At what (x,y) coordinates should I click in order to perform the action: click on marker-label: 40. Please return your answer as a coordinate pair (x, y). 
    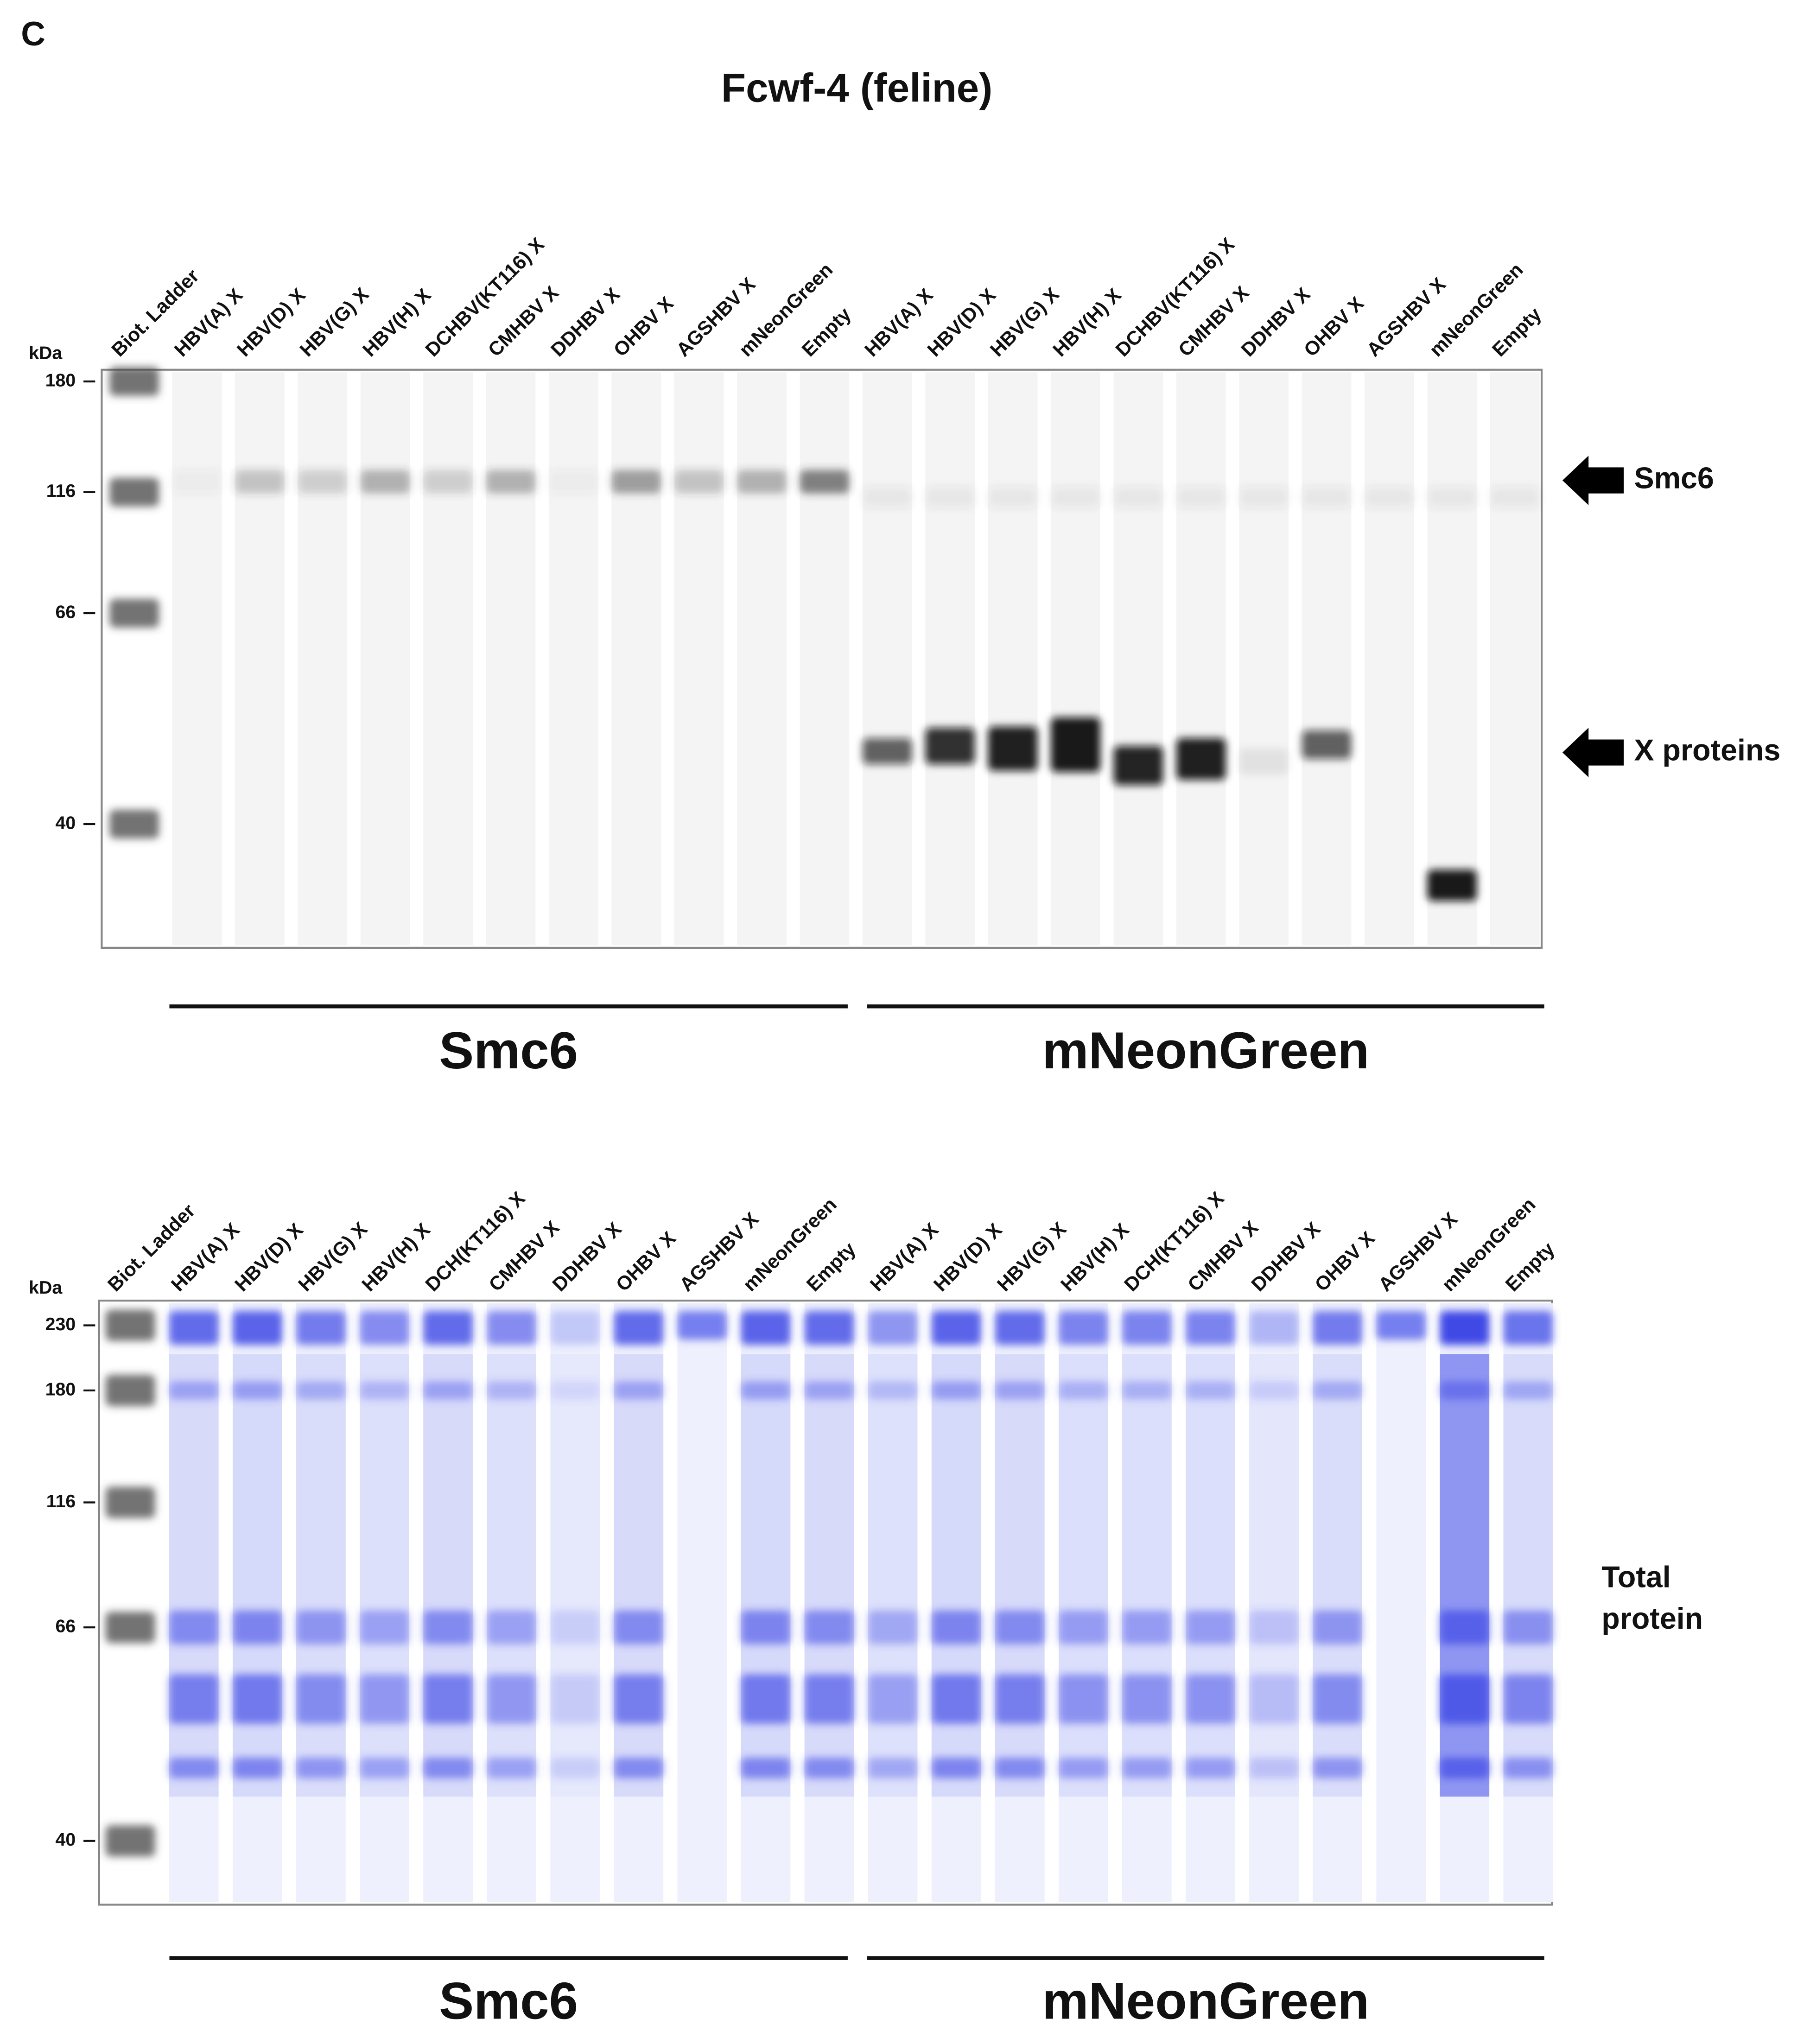
    Looking at the image, I should click on (66, 823).